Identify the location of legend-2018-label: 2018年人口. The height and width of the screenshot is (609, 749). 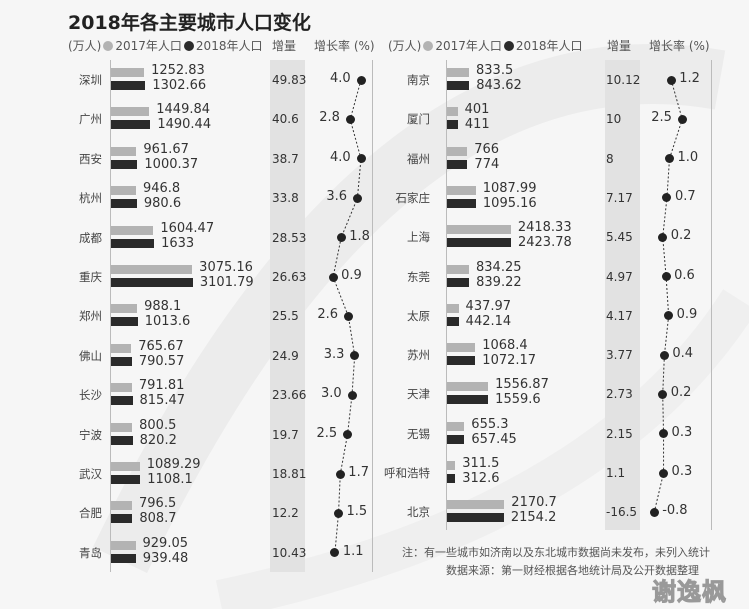
(549, 46).